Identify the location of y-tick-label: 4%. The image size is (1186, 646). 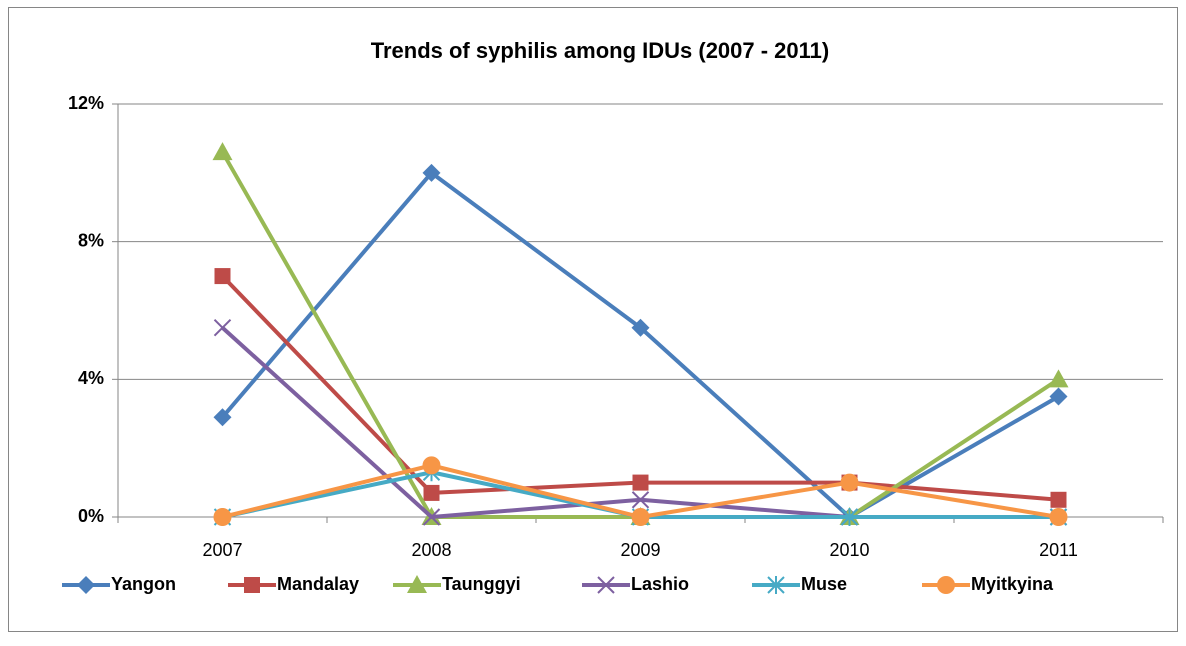
(91, 378).